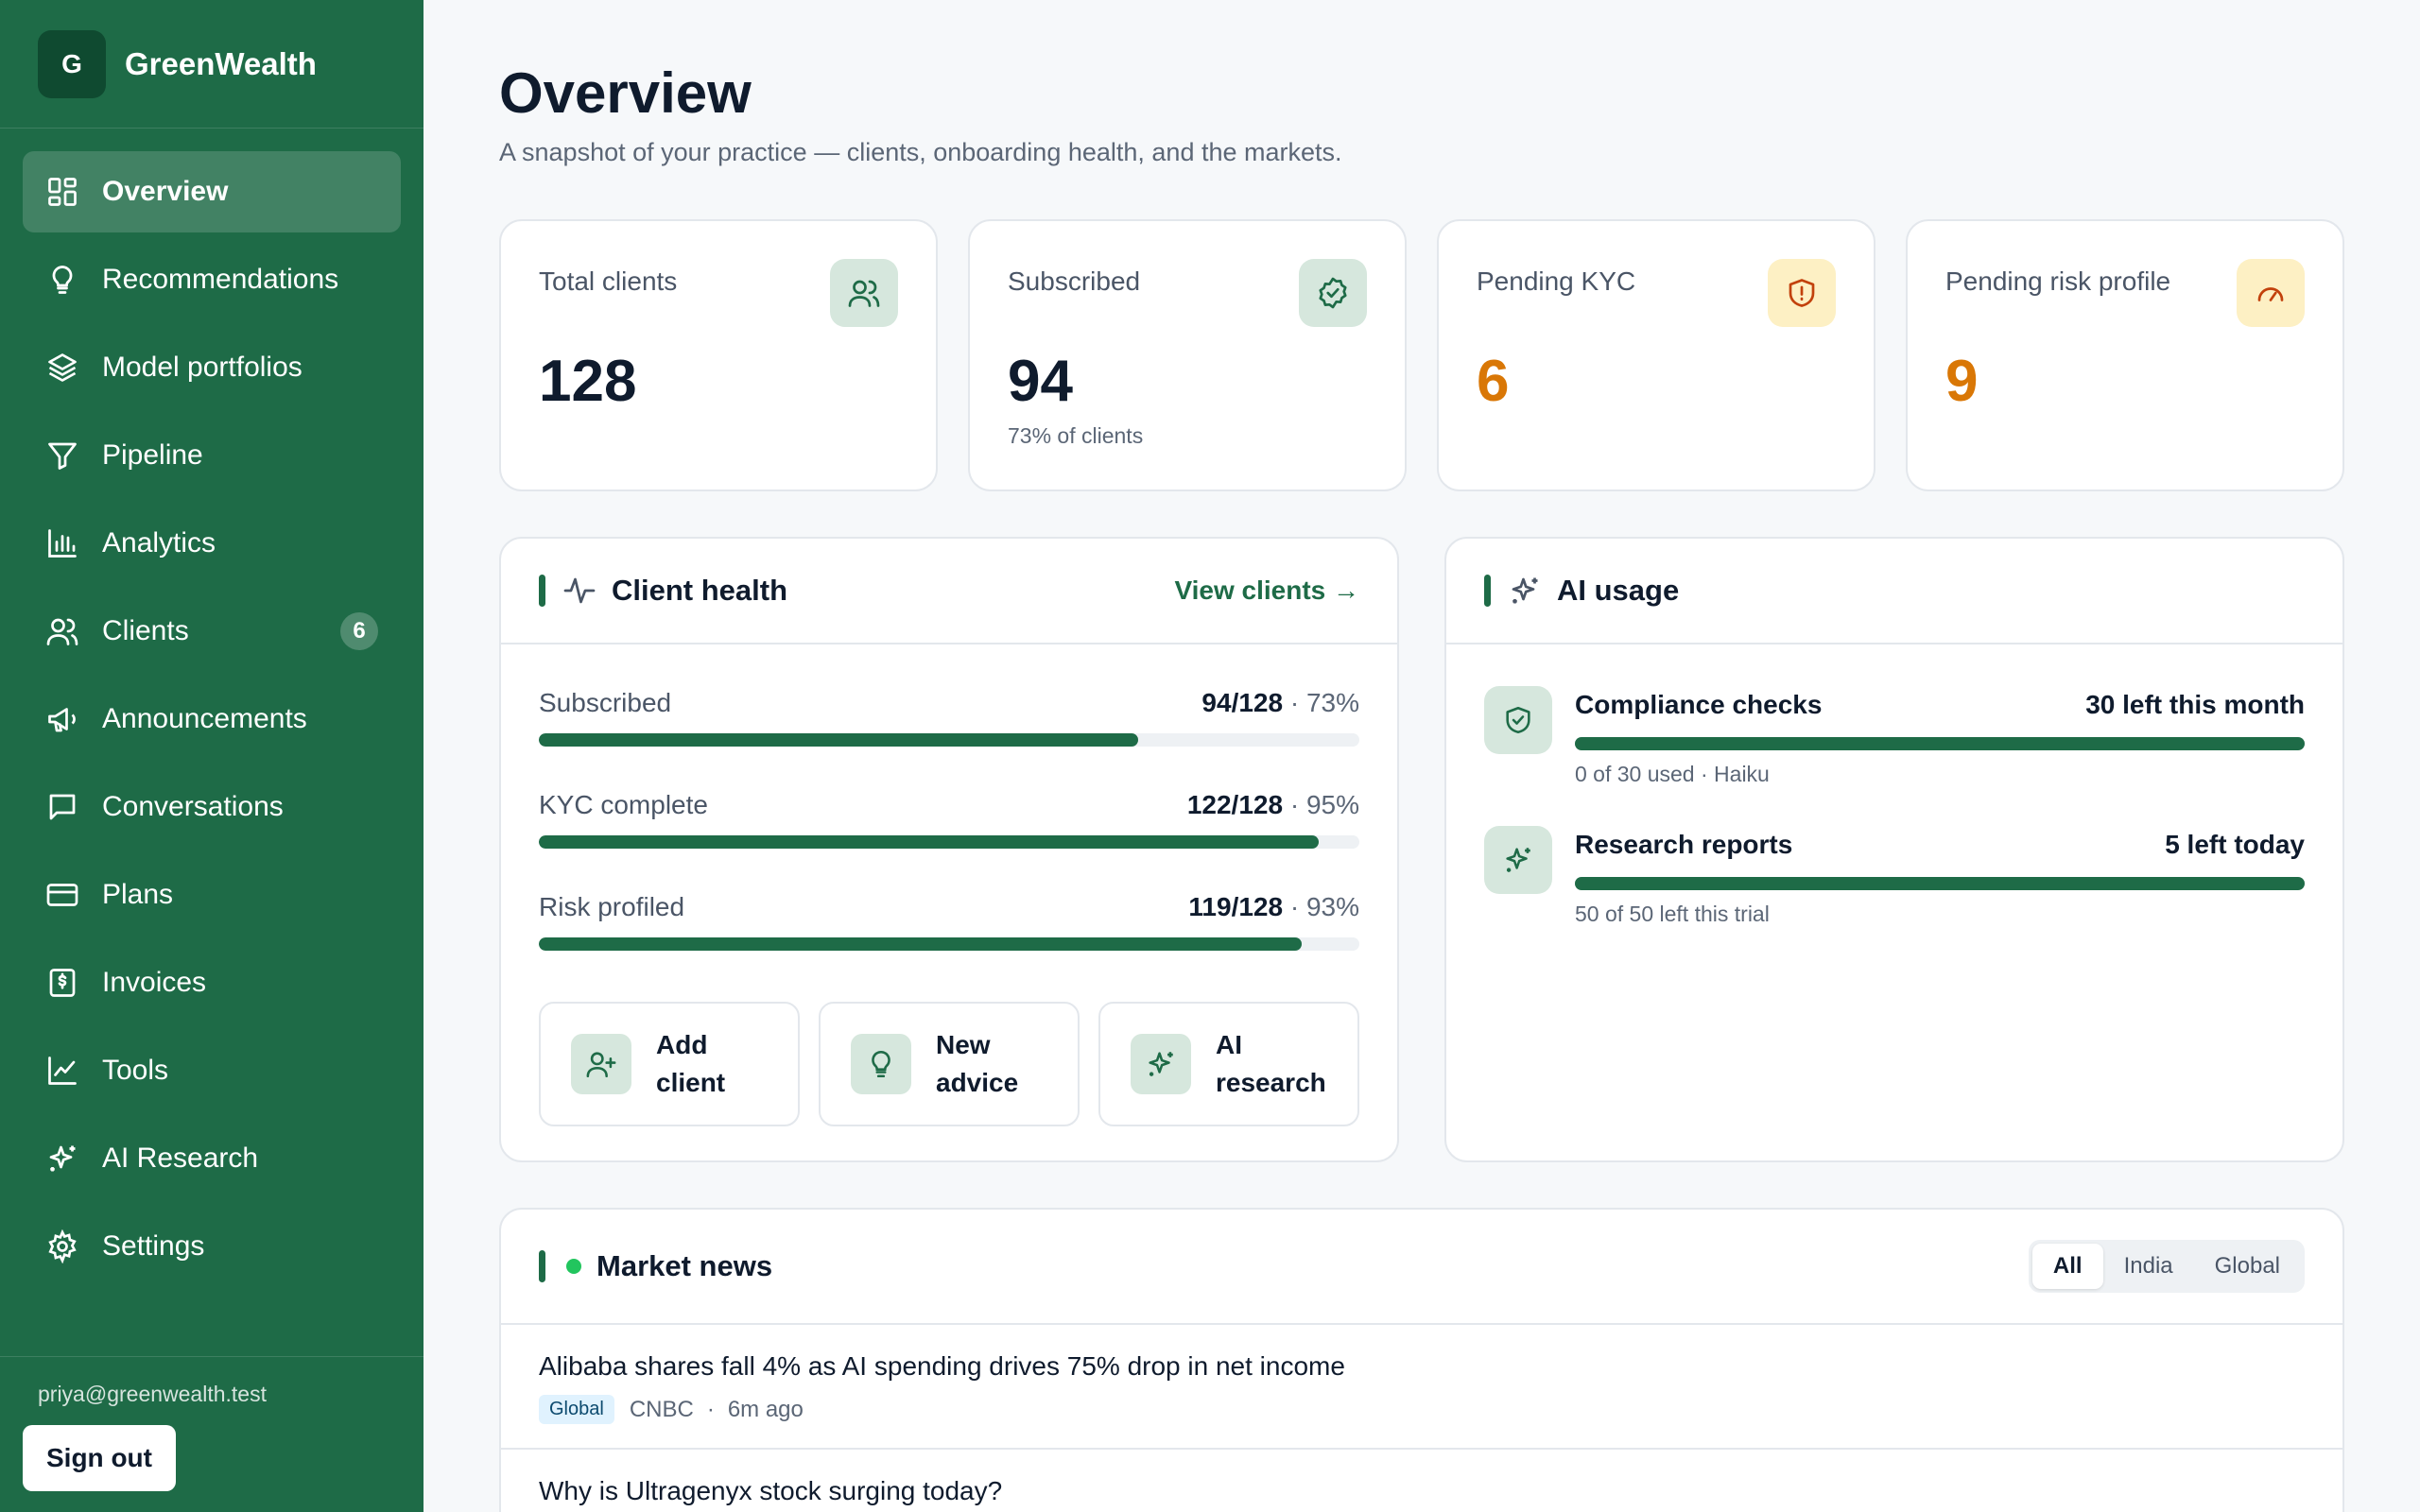 The width and height of the screenshot is (2420, 1512). What do you see at coordinates (1267, 590) in the screenshot?
I see `view-clients-link: View clients →` at bounding box center [1267, 590].